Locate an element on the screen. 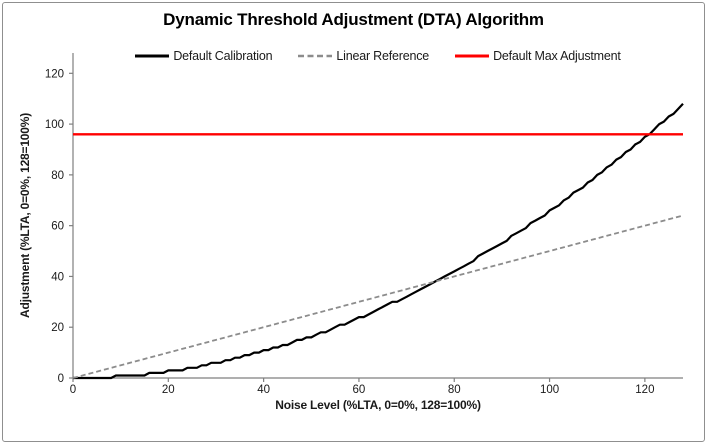  legend-item-default-calibration: Default Calibration is located at coordinates (204, 56).